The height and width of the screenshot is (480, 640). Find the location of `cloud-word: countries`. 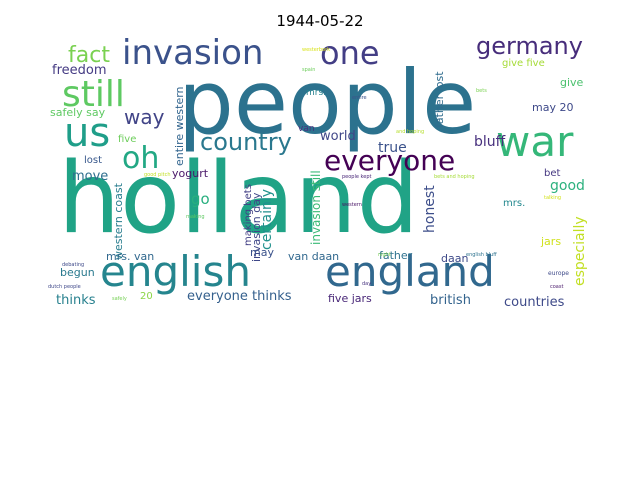

cloud-word: countries is located at coordinates (534, 302).